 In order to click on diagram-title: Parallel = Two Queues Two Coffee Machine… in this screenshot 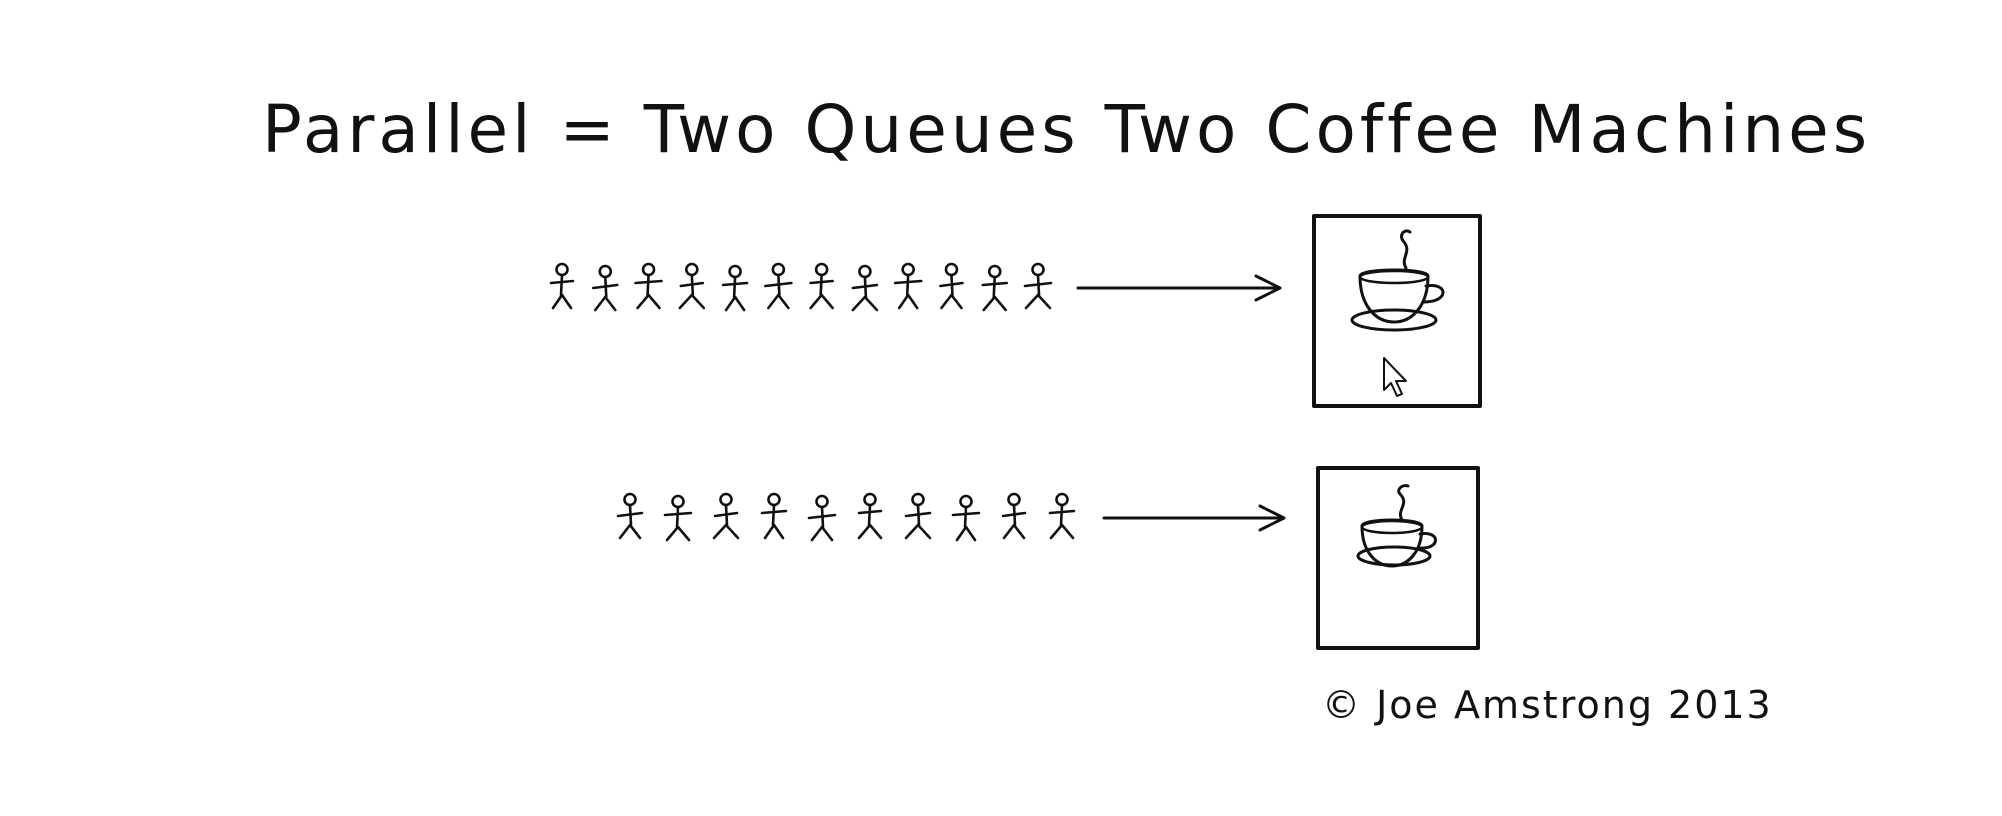, I will do `click(1066, 129)`.